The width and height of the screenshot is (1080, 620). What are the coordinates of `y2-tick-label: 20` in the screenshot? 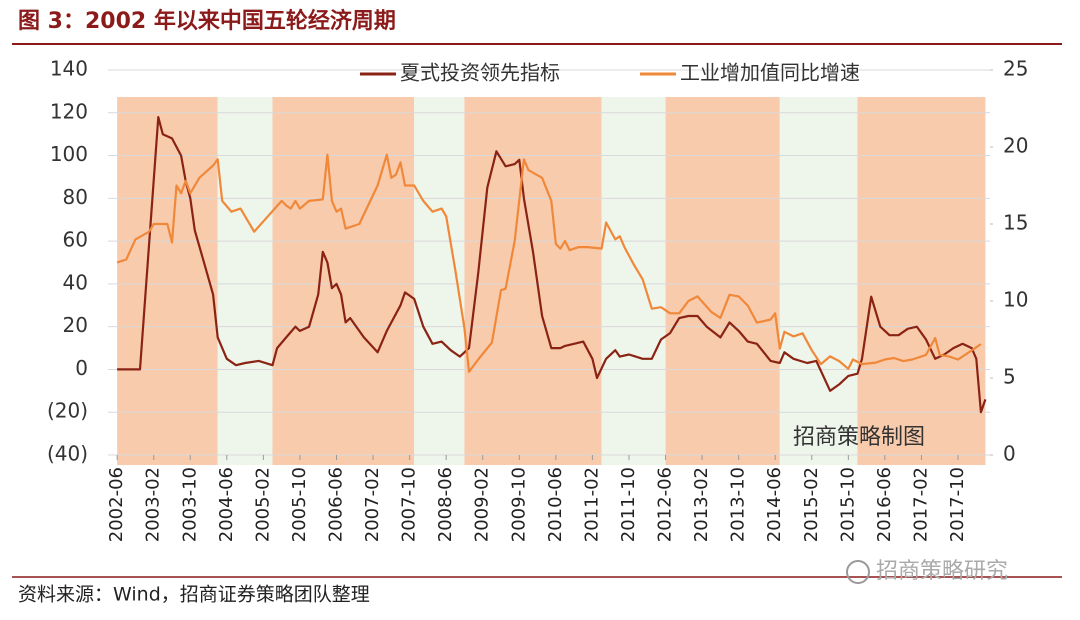 It's located at (1015, 146).